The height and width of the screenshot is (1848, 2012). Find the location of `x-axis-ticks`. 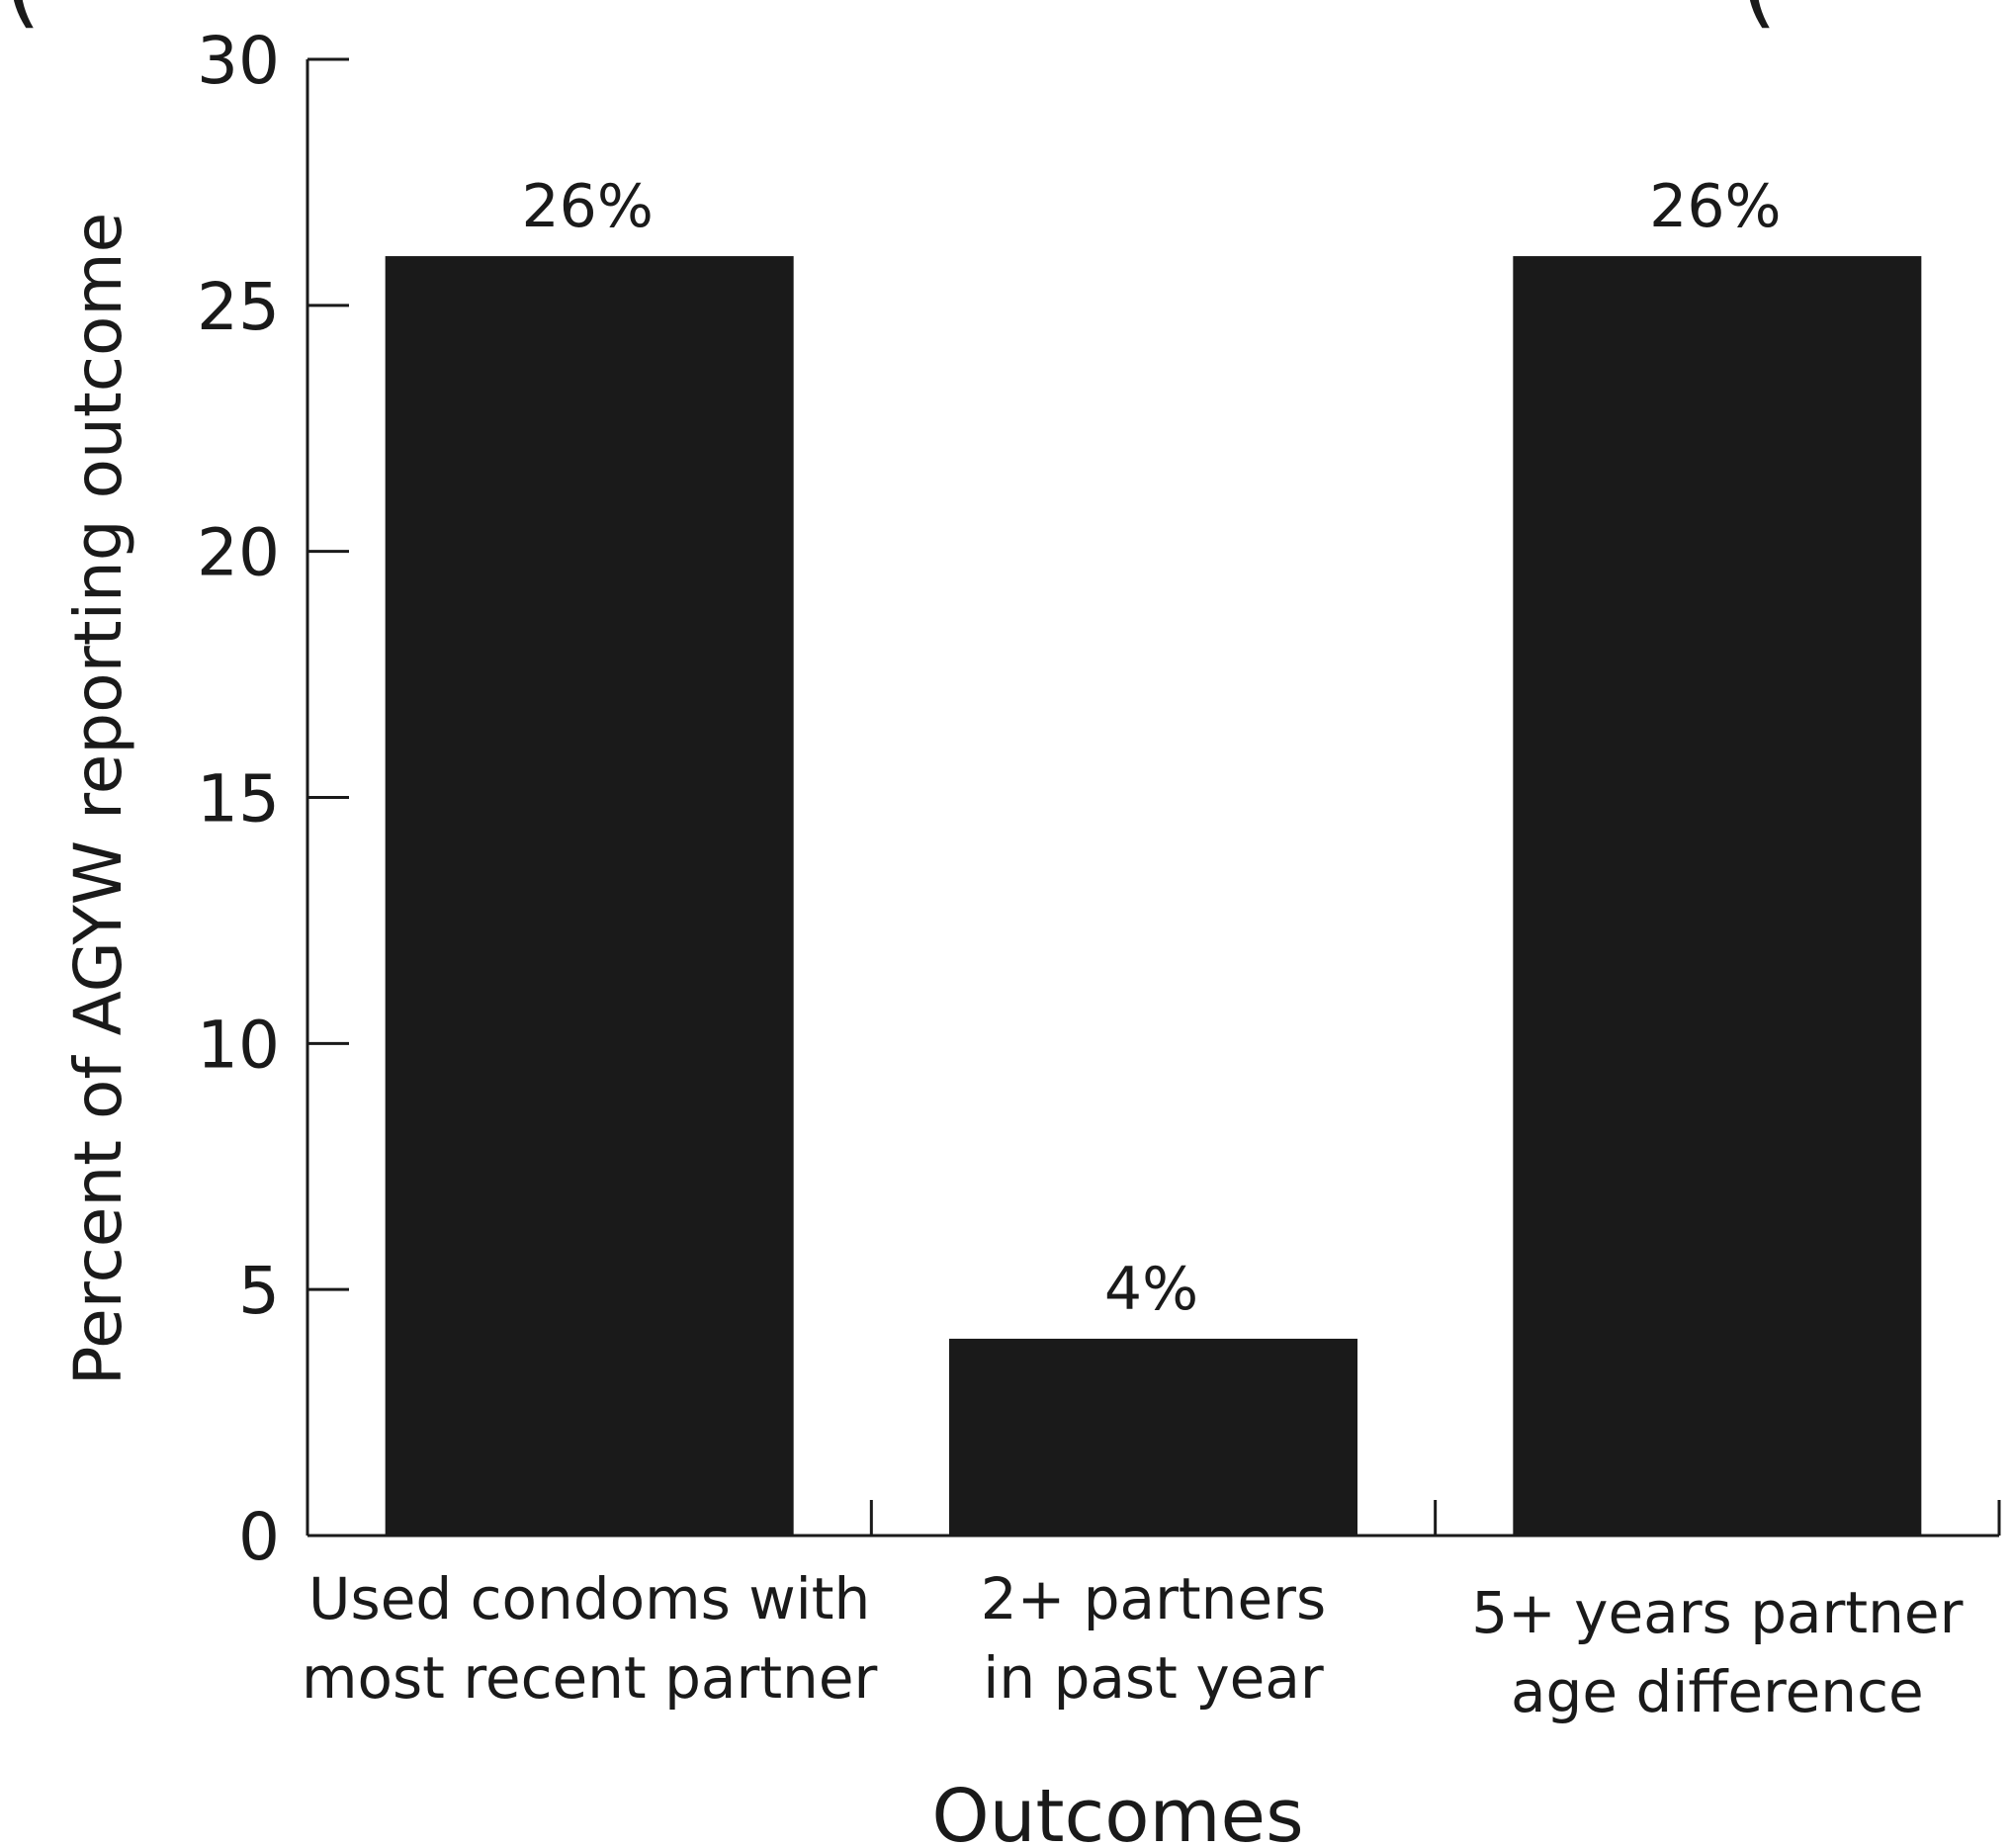

x-axis-ticks is located at coordinates (1435, 1518).